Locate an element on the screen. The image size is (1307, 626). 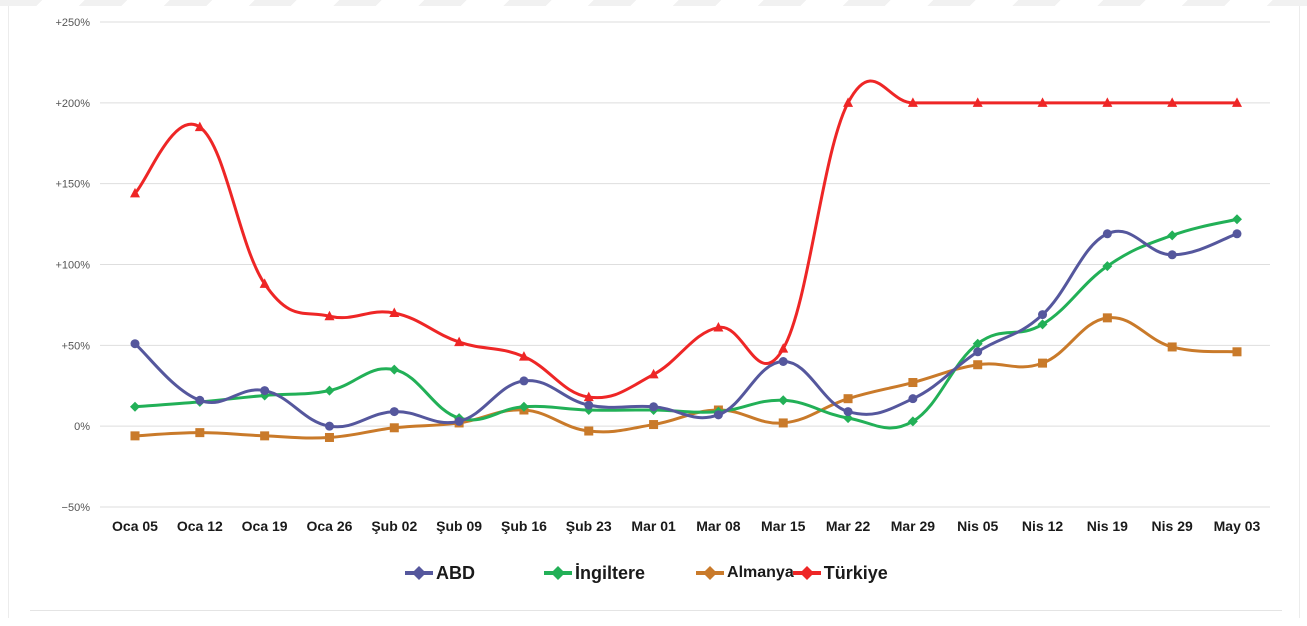
x-tick-label: Mar 15 is located at coordinates (783, 526).